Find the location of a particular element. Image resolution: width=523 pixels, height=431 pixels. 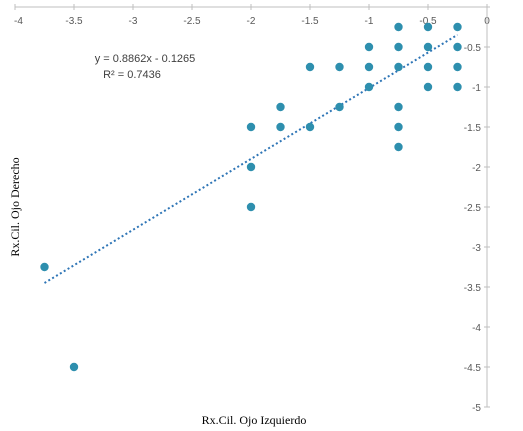

y-axis-ticks: -0.5 -1 -1.5 -2 -2.5 -3 -3.5 -4 -4.5 -5 is located at coordinates (477, 210).